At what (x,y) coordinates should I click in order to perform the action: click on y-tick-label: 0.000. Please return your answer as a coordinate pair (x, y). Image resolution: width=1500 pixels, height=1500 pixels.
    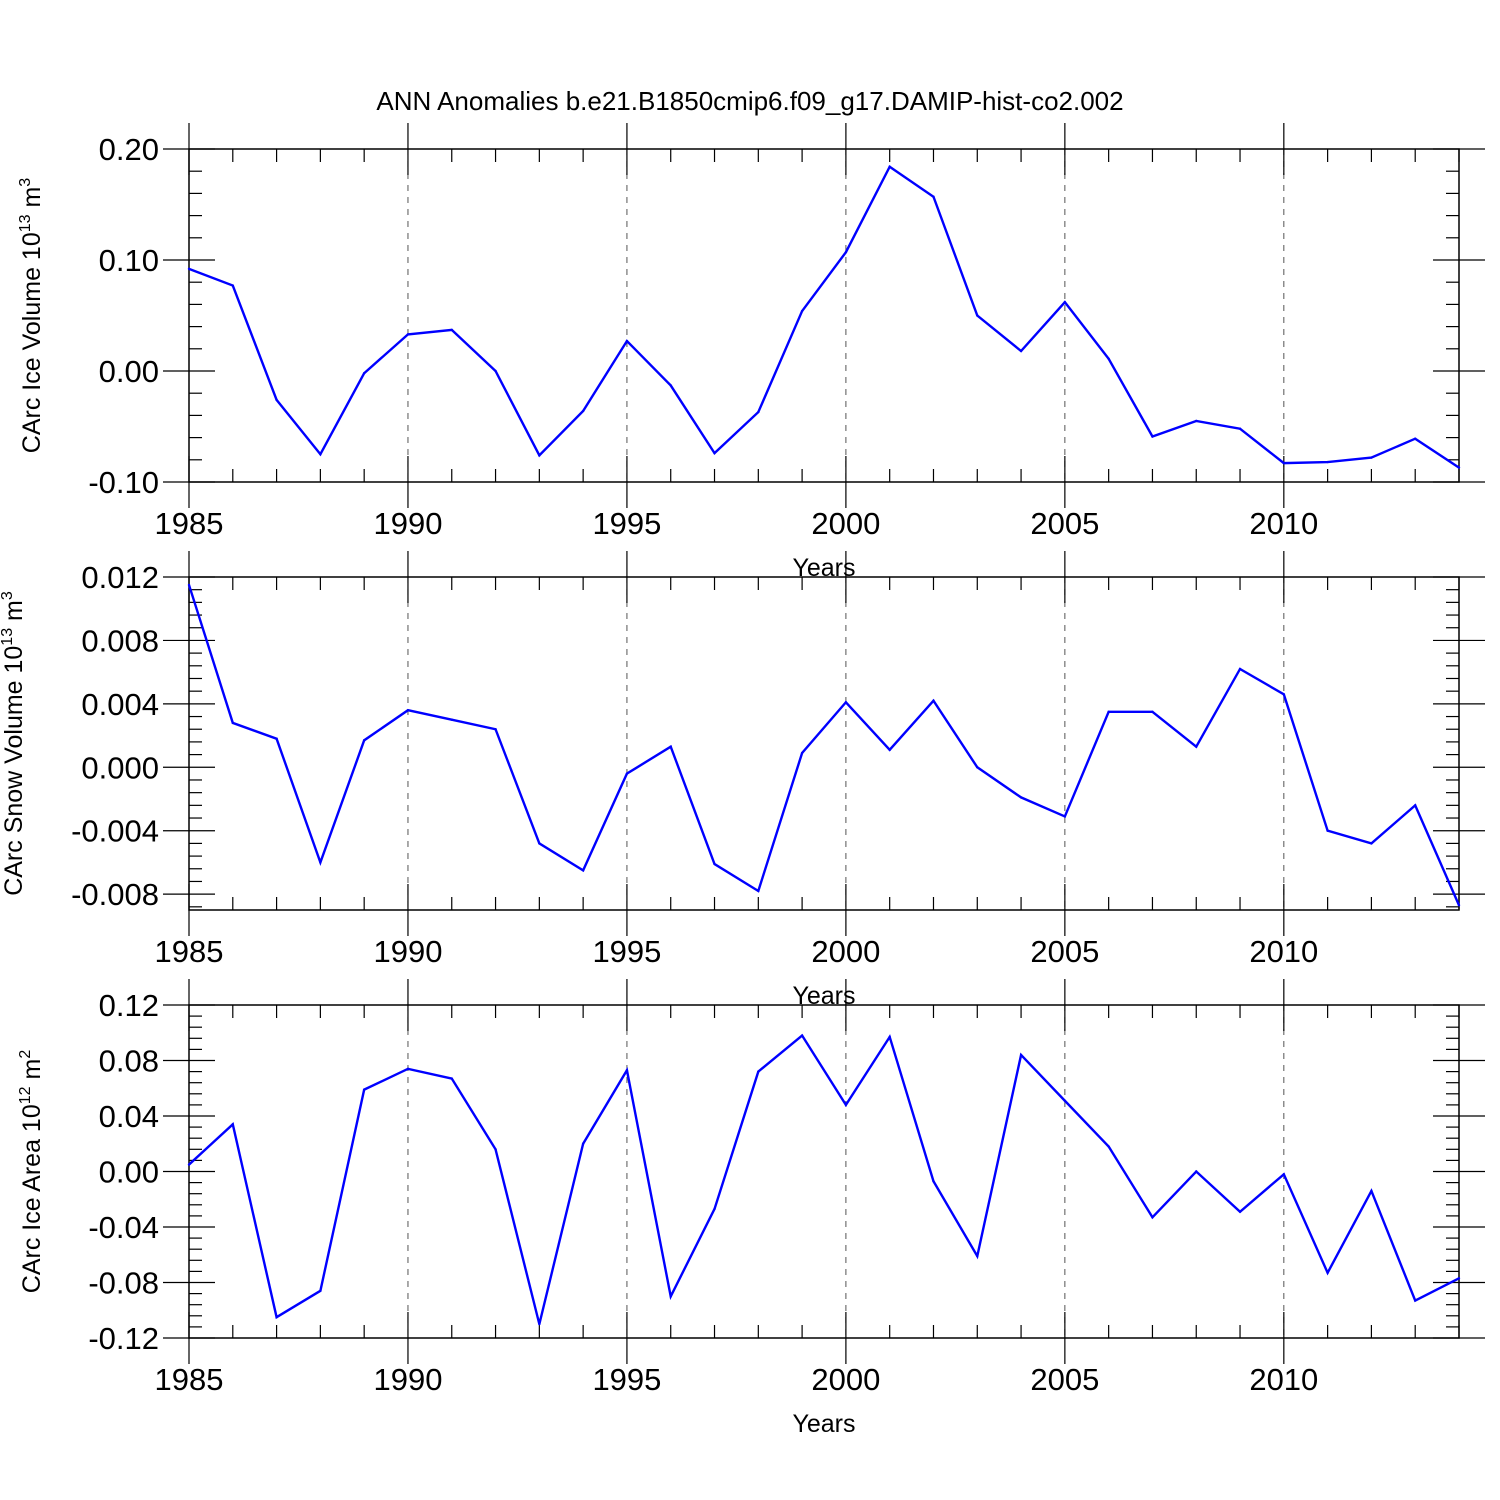
    Looking at the image, I should click on (120, 767).